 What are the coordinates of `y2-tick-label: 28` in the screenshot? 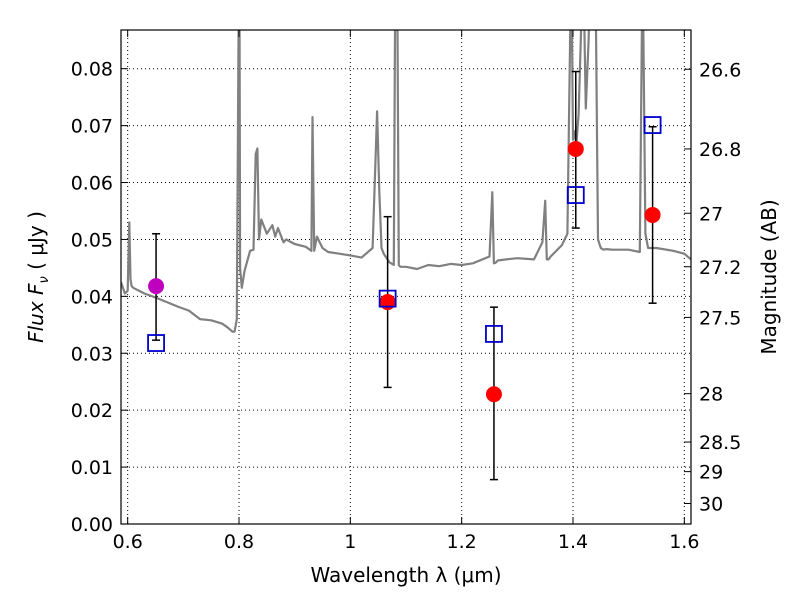 It's located at (711, 395).